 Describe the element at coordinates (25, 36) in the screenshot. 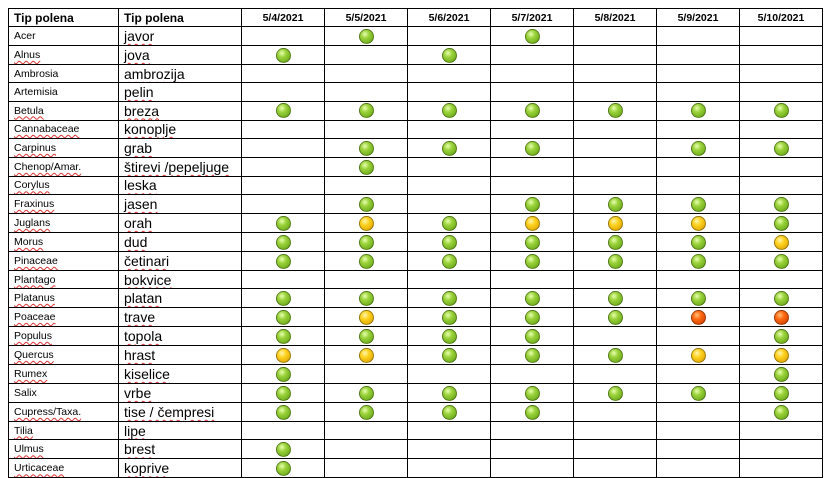

I see `latin-name: Acer` at that location.